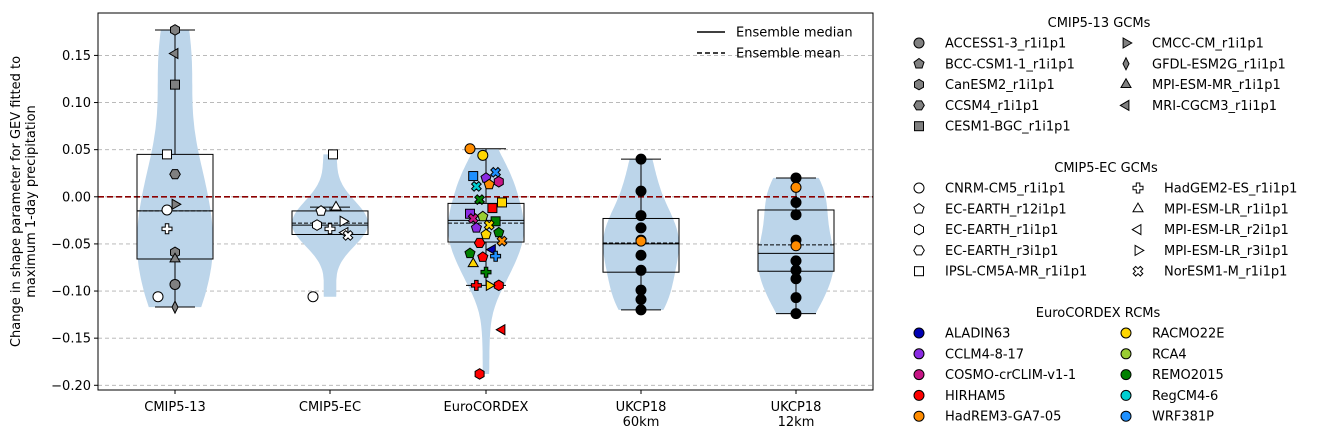 Image resolution: width=1321 pixels, height=440 pixels. What do you see at coordinates (641, 422) in the screenshot?
I see `x-tick-label: 60km` at bounding box center [641, 422].